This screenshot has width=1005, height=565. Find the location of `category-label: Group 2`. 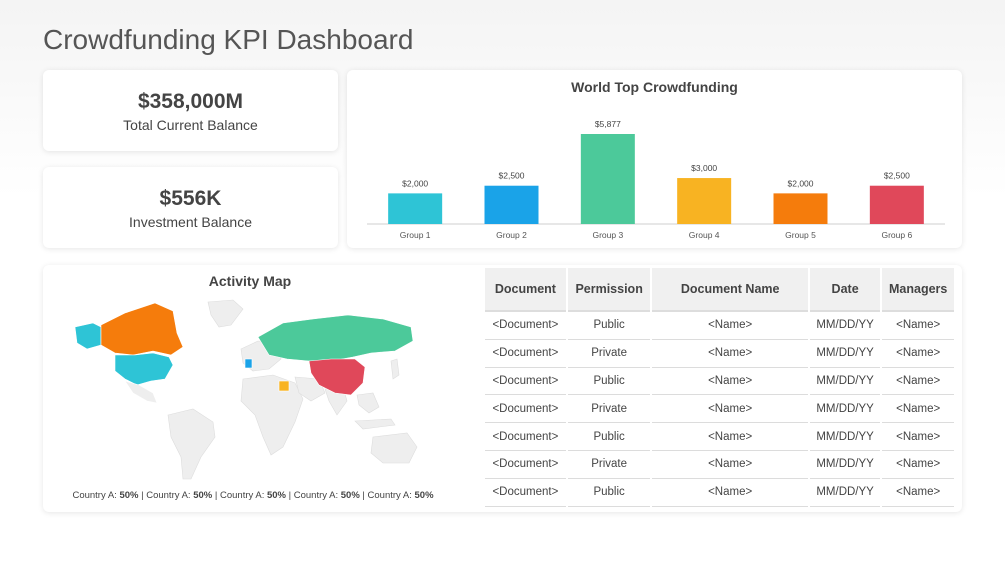

category-label: Group 2 is located at coordinates (511, 235).